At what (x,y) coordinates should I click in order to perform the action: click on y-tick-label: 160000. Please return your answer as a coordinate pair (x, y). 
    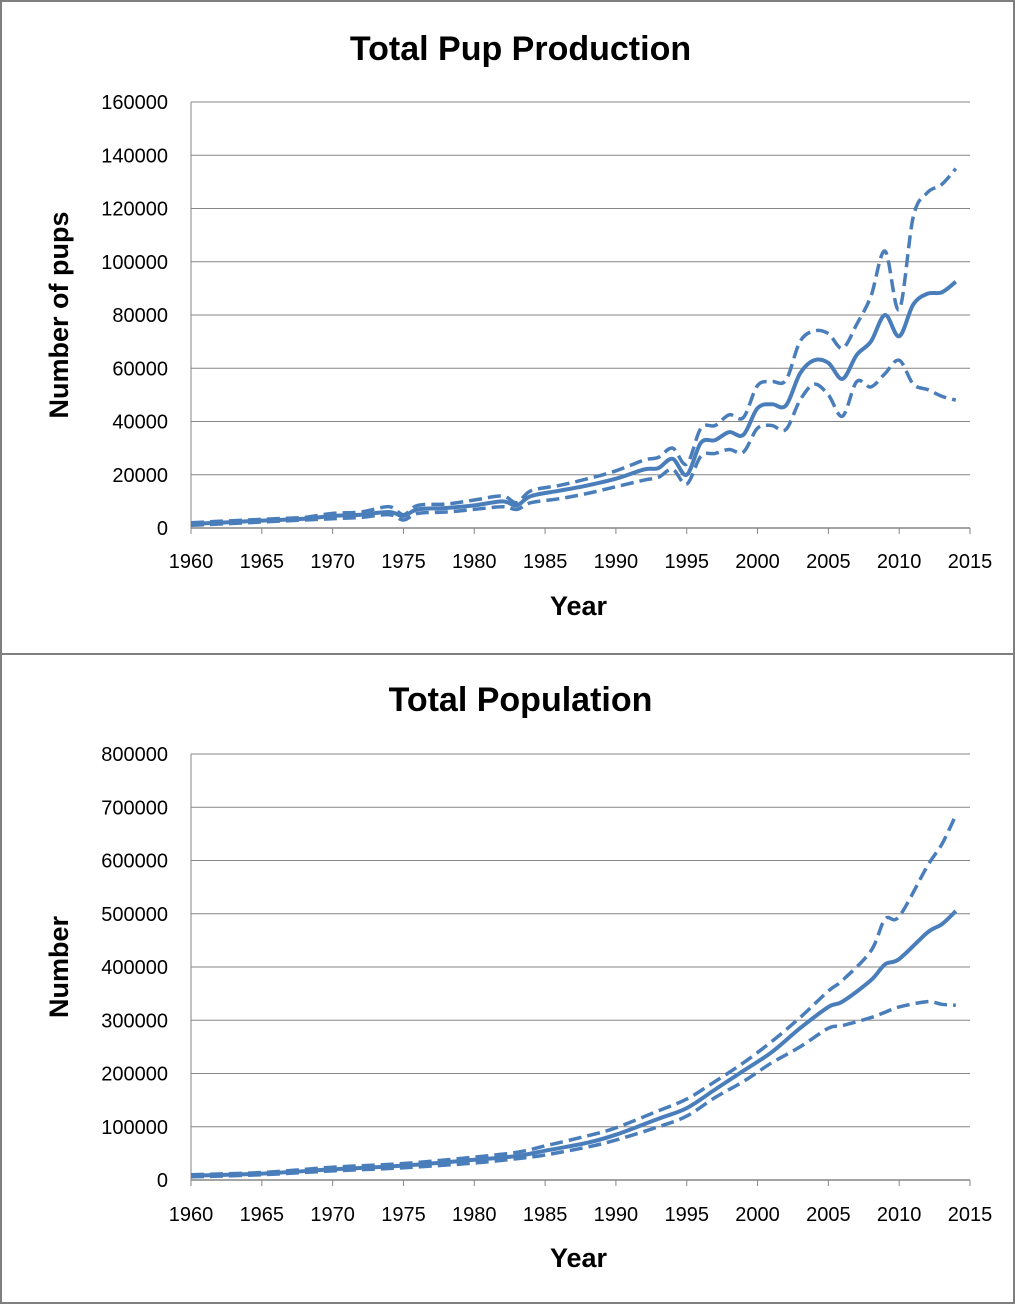
    Looking at the image, I should click on (134, 103).